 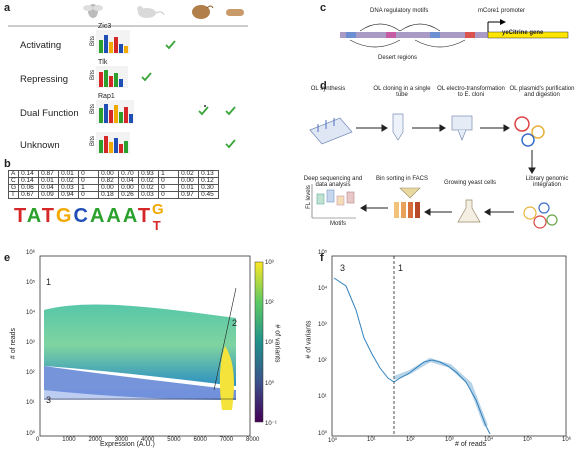 I want to click on mouse-icon, so click(x=151, y=12).